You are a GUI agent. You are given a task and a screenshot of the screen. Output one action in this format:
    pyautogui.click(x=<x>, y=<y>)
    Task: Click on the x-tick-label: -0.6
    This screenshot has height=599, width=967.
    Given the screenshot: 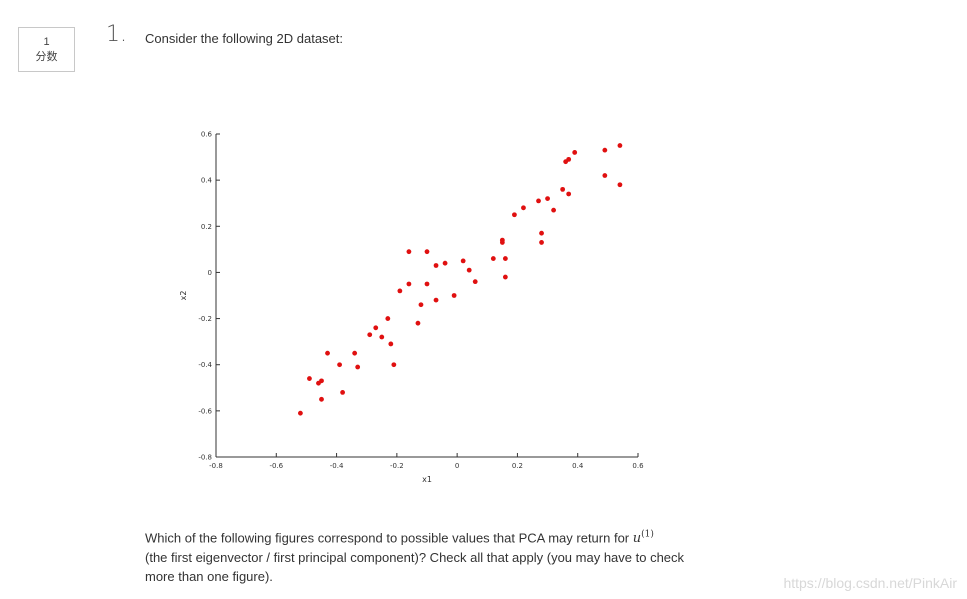 What is the action you would take?
    pyautogui.click(x=276, y=466)
    